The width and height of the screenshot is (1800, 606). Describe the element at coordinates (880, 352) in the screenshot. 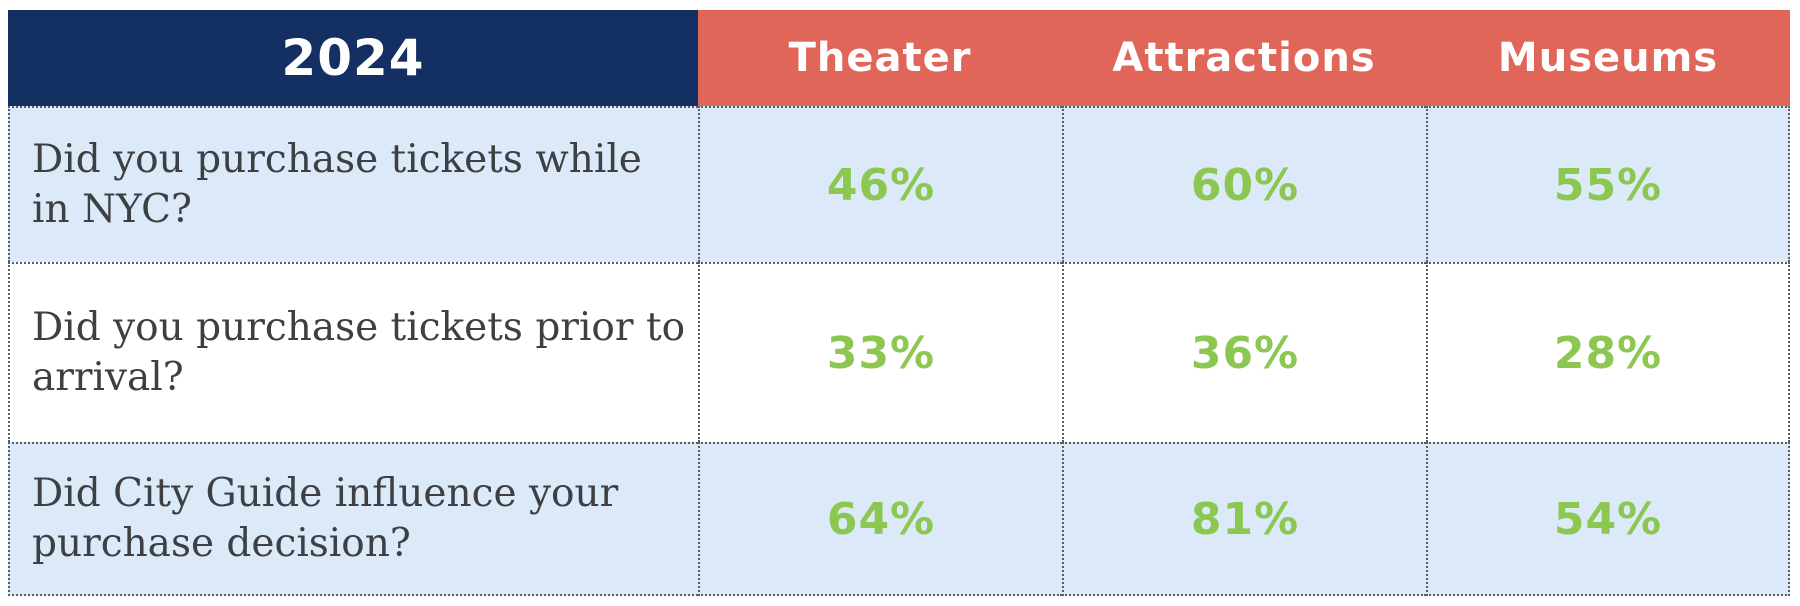

I see `value-cell-theater: 33%` at that location.